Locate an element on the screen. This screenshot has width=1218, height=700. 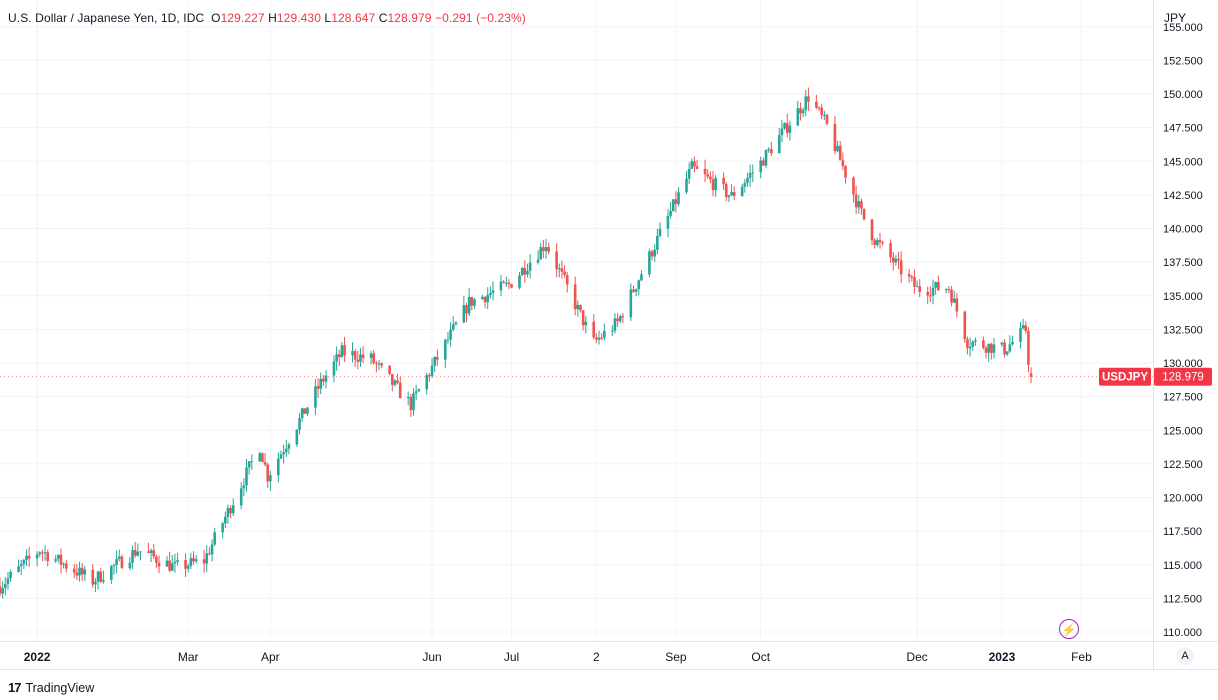
x-tick-label: Apr is located at coordinates (270, 657).